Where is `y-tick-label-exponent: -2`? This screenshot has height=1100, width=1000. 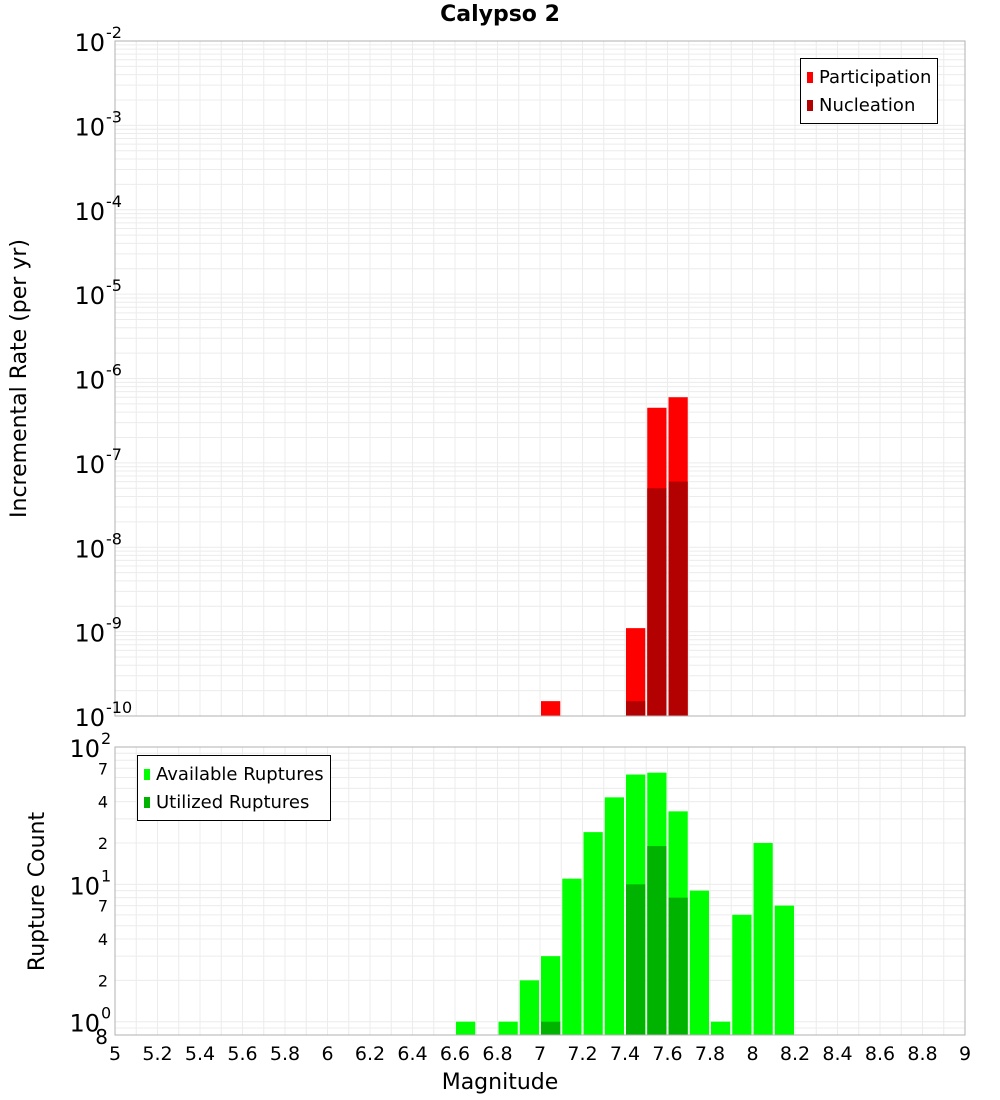
y-tick-label-exponent: -2 is located at coordinates (114, 32).